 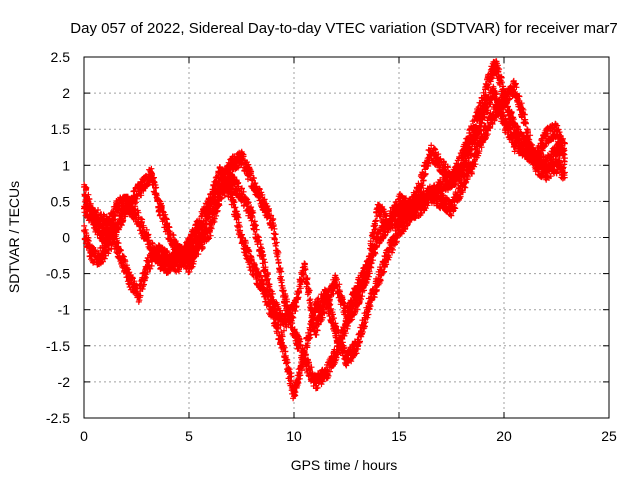 What do you see at coordinates (14, 237) in the screenshot?
I see `y-axis-label: SDTVAR / TECUs` at bounding box center [14, 237].